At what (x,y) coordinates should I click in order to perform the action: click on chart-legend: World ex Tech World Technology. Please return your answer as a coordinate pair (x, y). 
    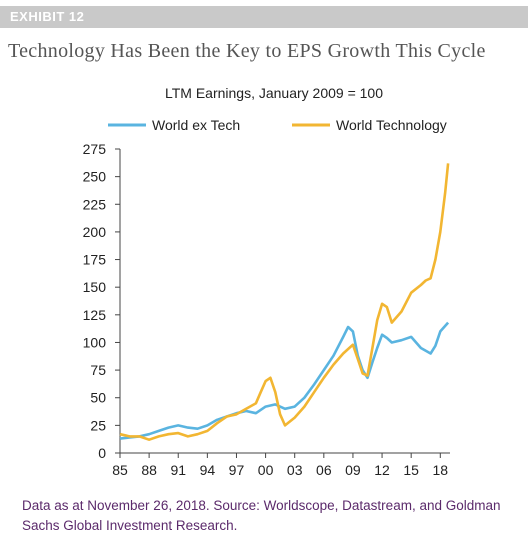
    Looking at the image, I should click on (277, 125).